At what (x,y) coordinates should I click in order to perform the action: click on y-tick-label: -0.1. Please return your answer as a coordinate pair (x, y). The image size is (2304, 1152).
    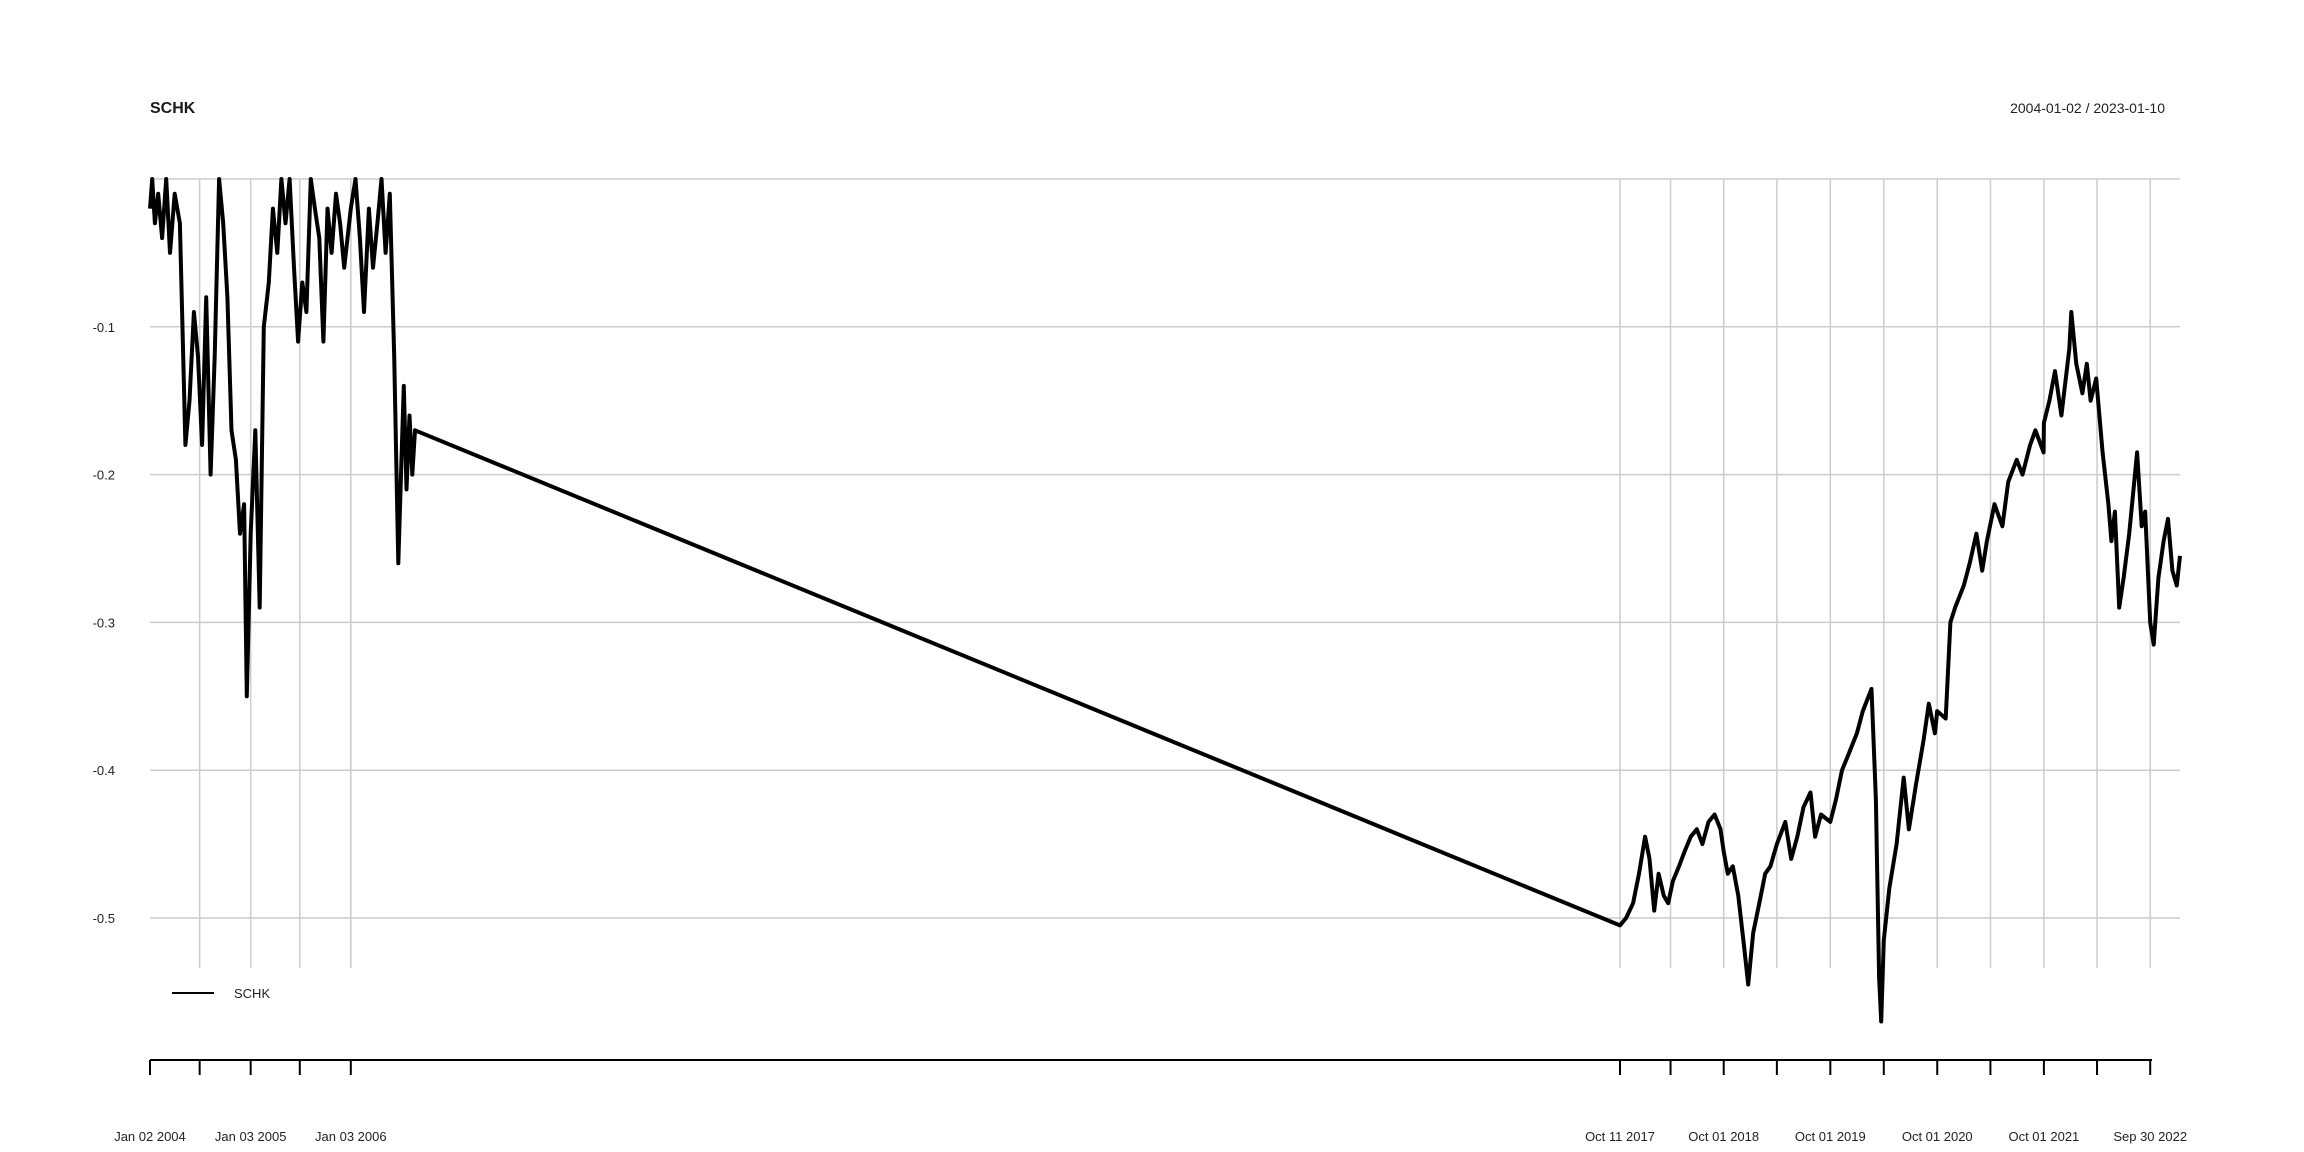
    Looking at the image, I should click on (104, 327).